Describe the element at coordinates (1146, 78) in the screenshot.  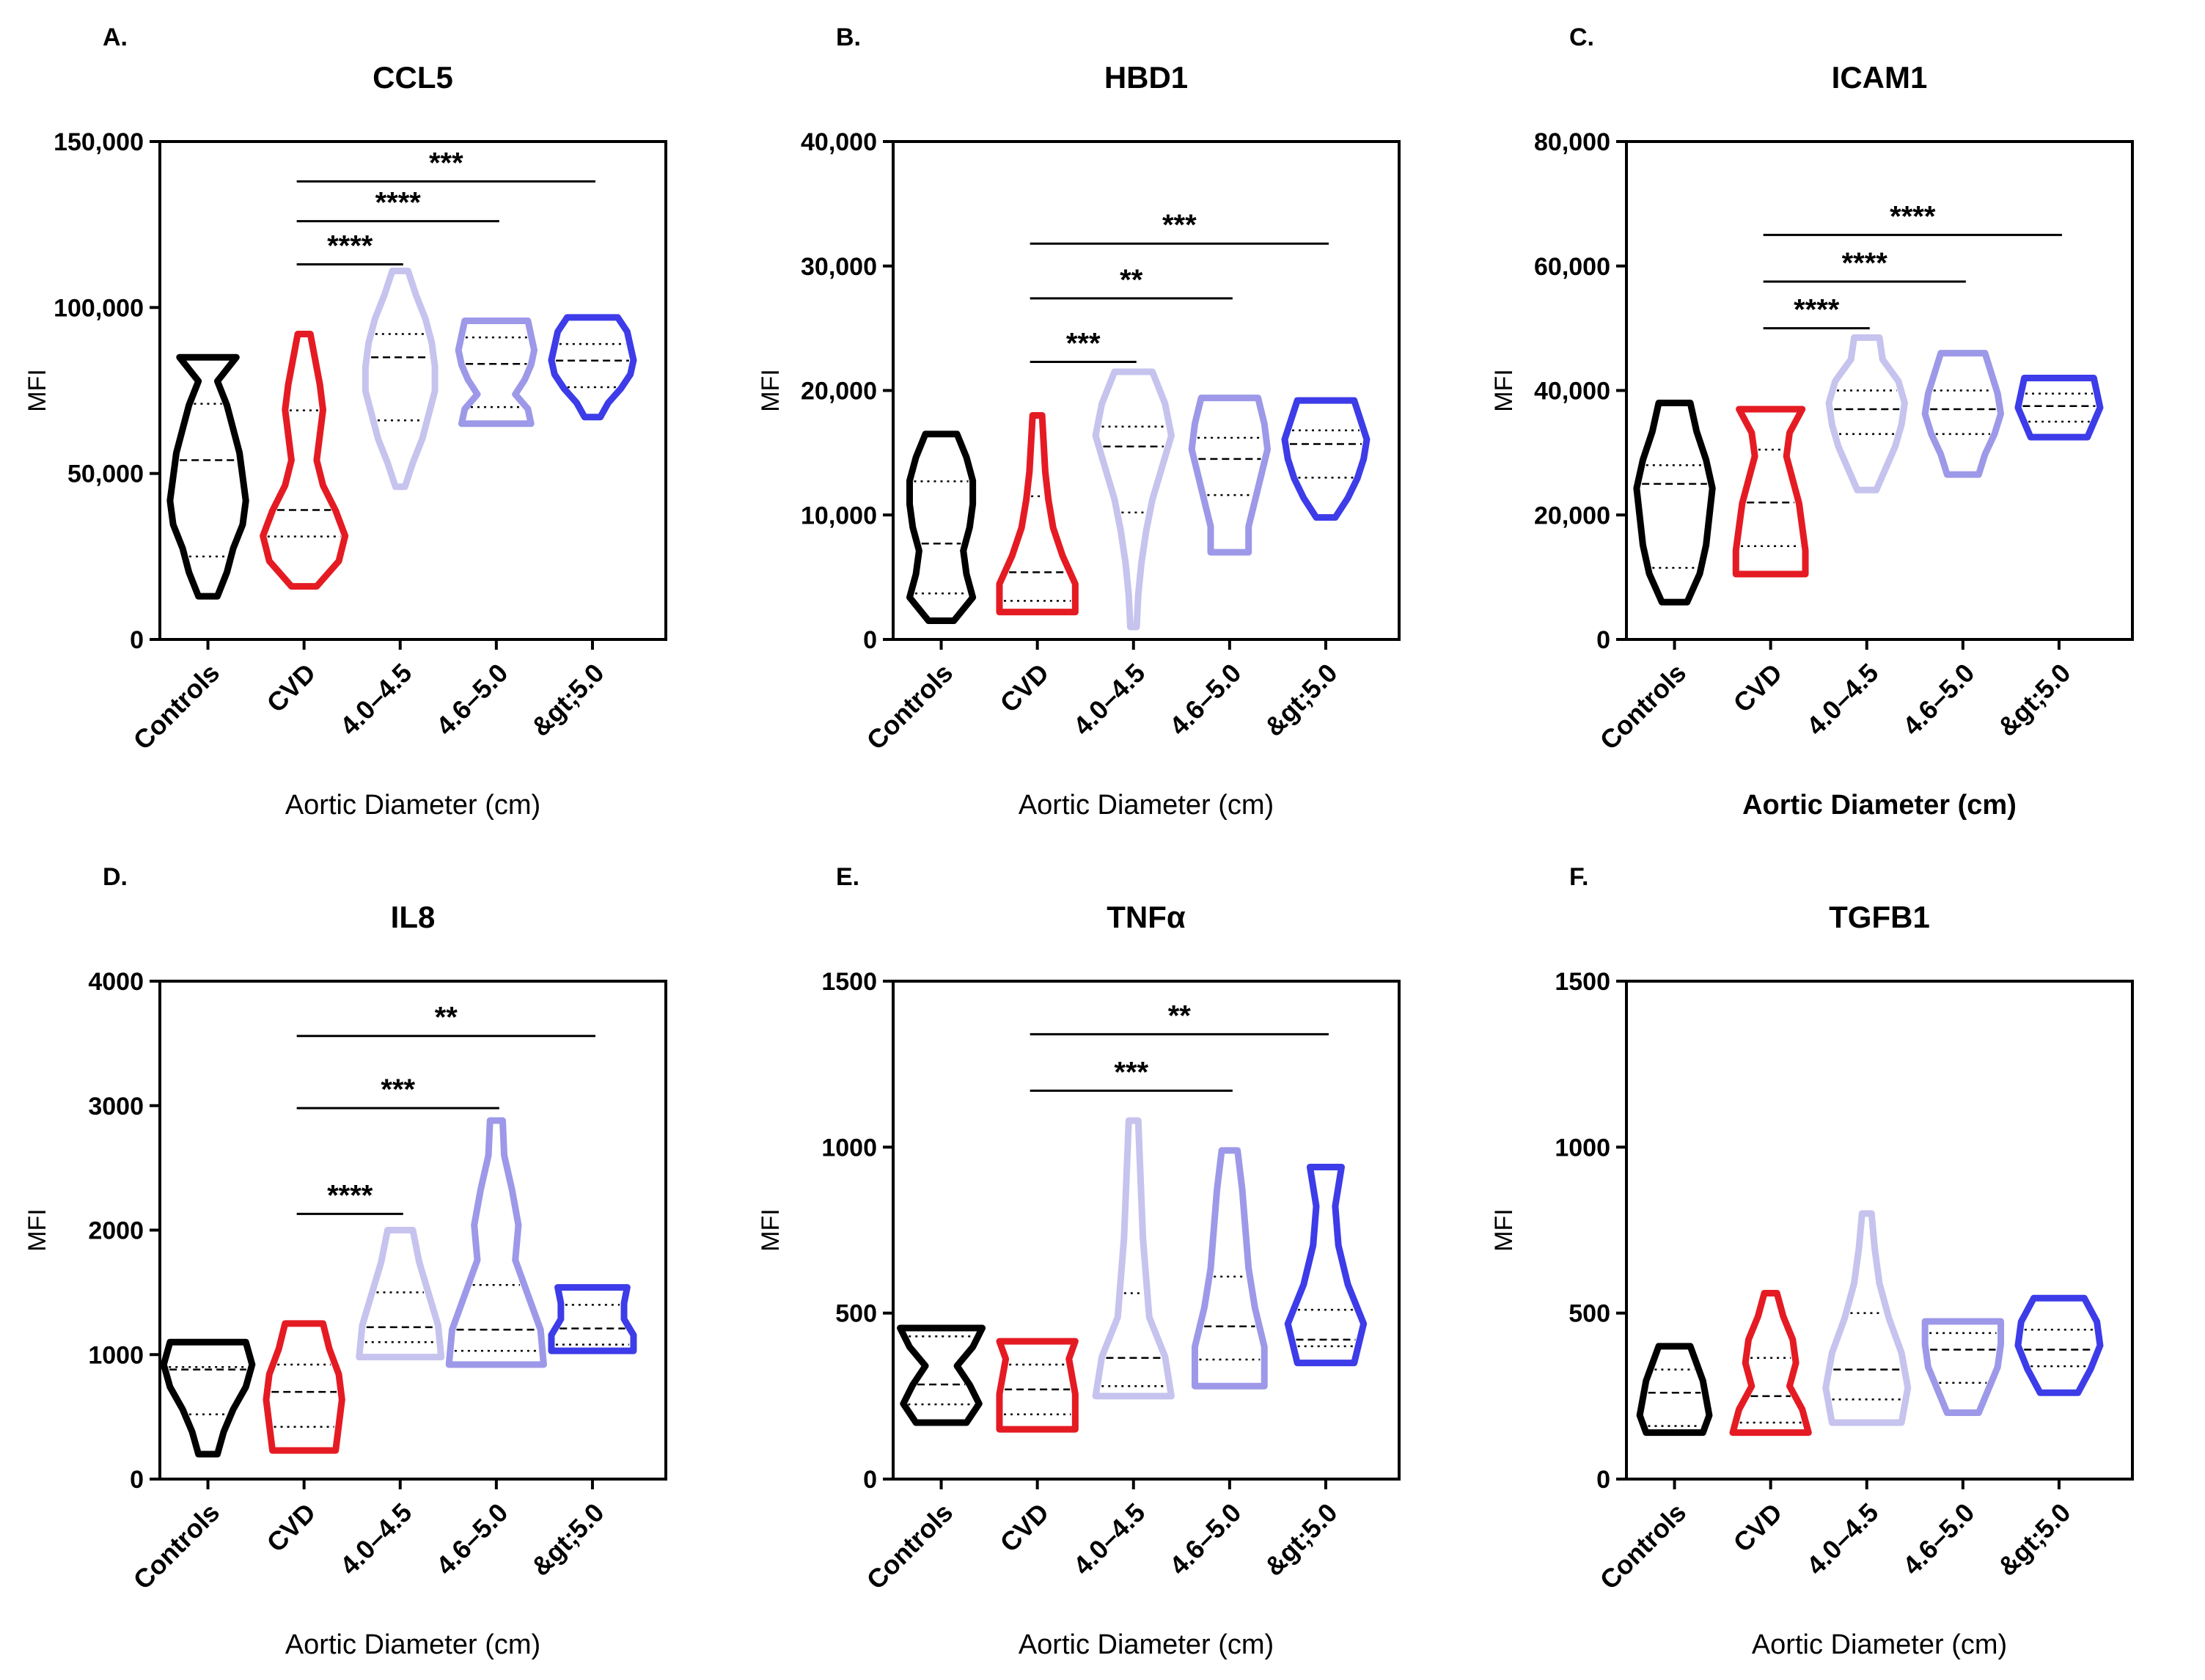
I see `chart-title: HBD1` at that location.